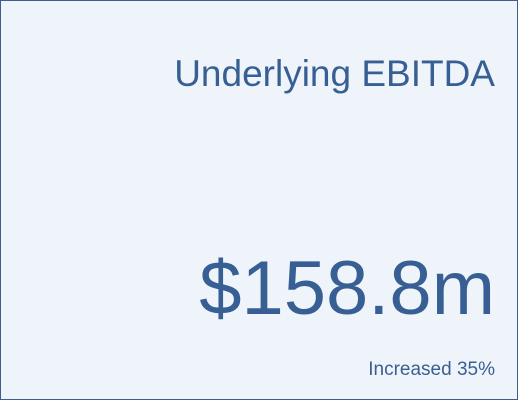  What do you see at coordinates (347, 288) in the screenshot?
I see `card-value: $158.8m` at bounding box center [347, 288].